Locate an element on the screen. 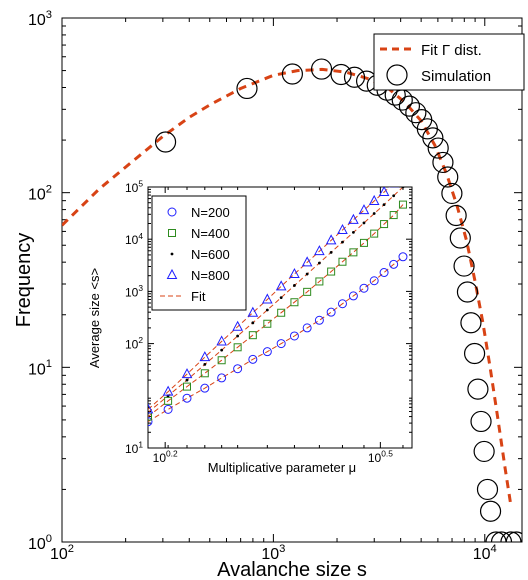 The height and width of the screenshot is (580, 528). inset-legend-box is located at coordinates (199, 253).